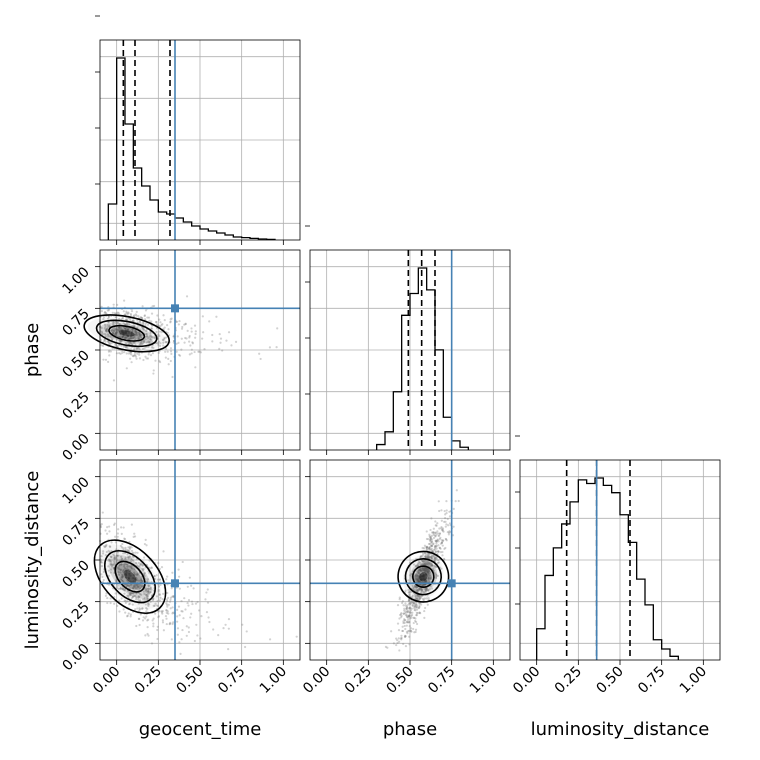 Image resolution: width=760 pixels, height=760 pixels. Describe the element at coordinates (422, 358) in the screenshot. I see `histogram-phase` at that location.